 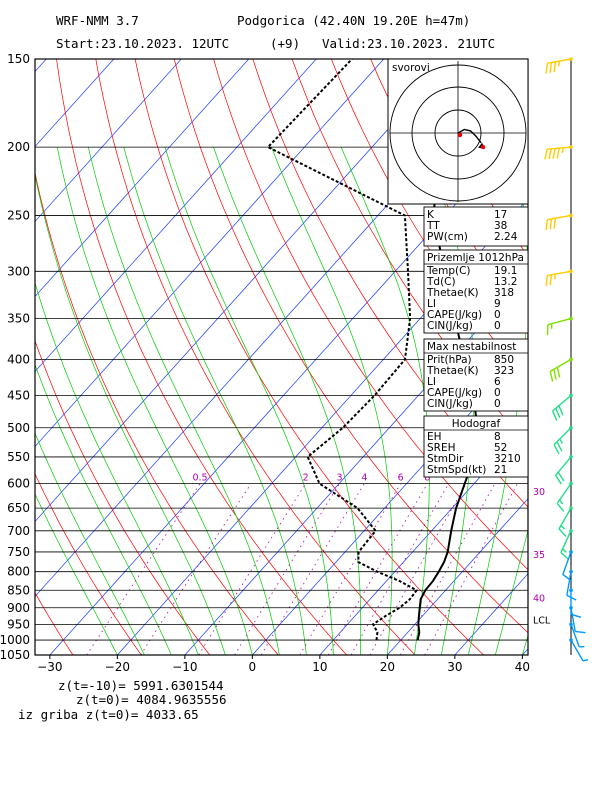 I want to click on pressure-tick-label: 800, so click(x=18, y=572).